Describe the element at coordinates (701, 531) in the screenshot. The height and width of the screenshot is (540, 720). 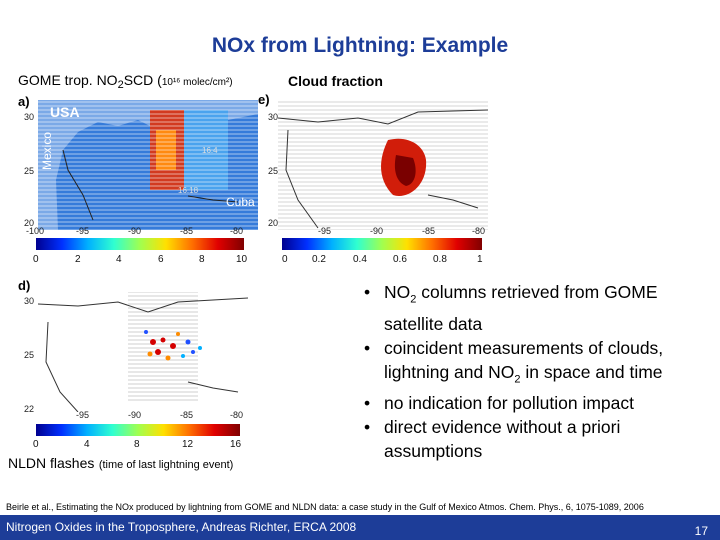
I see `page-number: 17` at that location.